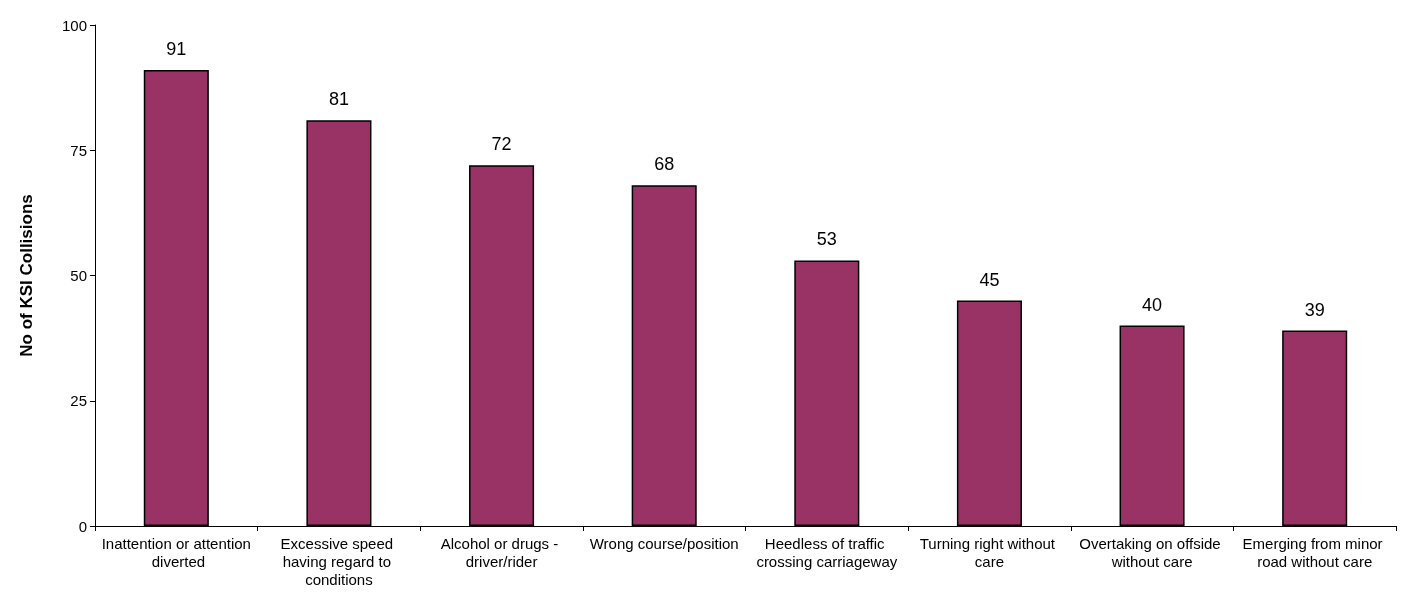  What do you see at coordinates (78, 275) in the screenshot?
I see `y-tick-label: 50` at bounding box center [78, 275].